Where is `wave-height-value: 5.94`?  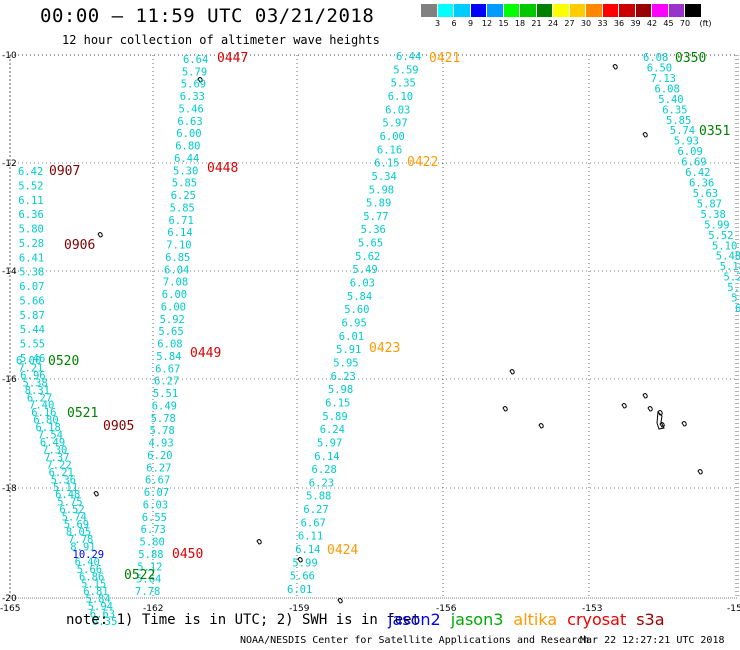 wave-height-value: 5.94 is located at coordinates (100, 607).